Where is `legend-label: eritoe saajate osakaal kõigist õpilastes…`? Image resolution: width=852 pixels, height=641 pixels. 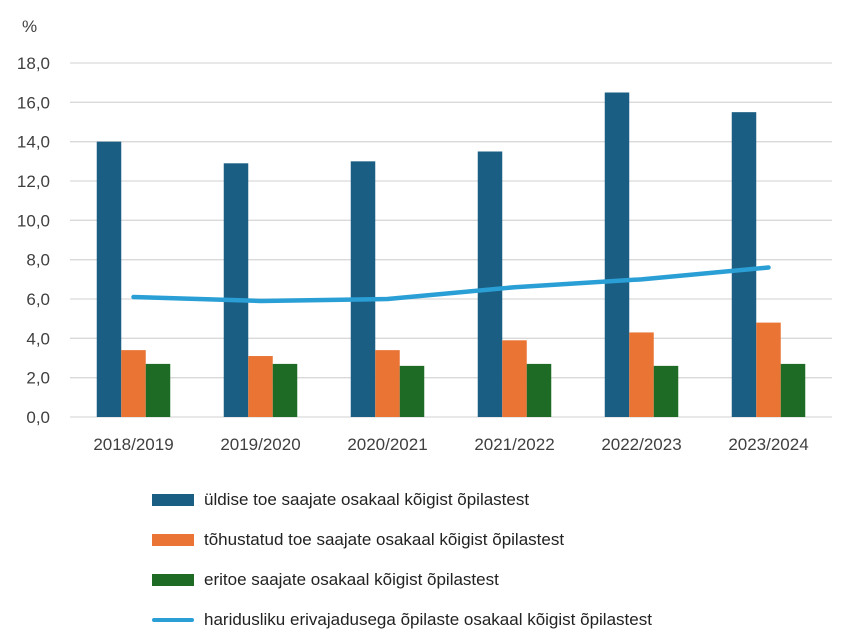 legend-label: eritoe saajate osakaal kõigist õpilastes… is located at coordinates (351, 579).